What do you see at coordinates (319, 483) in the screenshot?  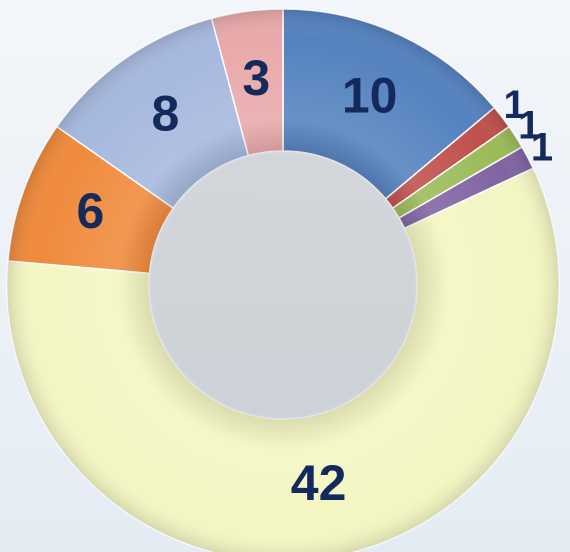 I see `data-label: 42` at bounding box center [319, 483].